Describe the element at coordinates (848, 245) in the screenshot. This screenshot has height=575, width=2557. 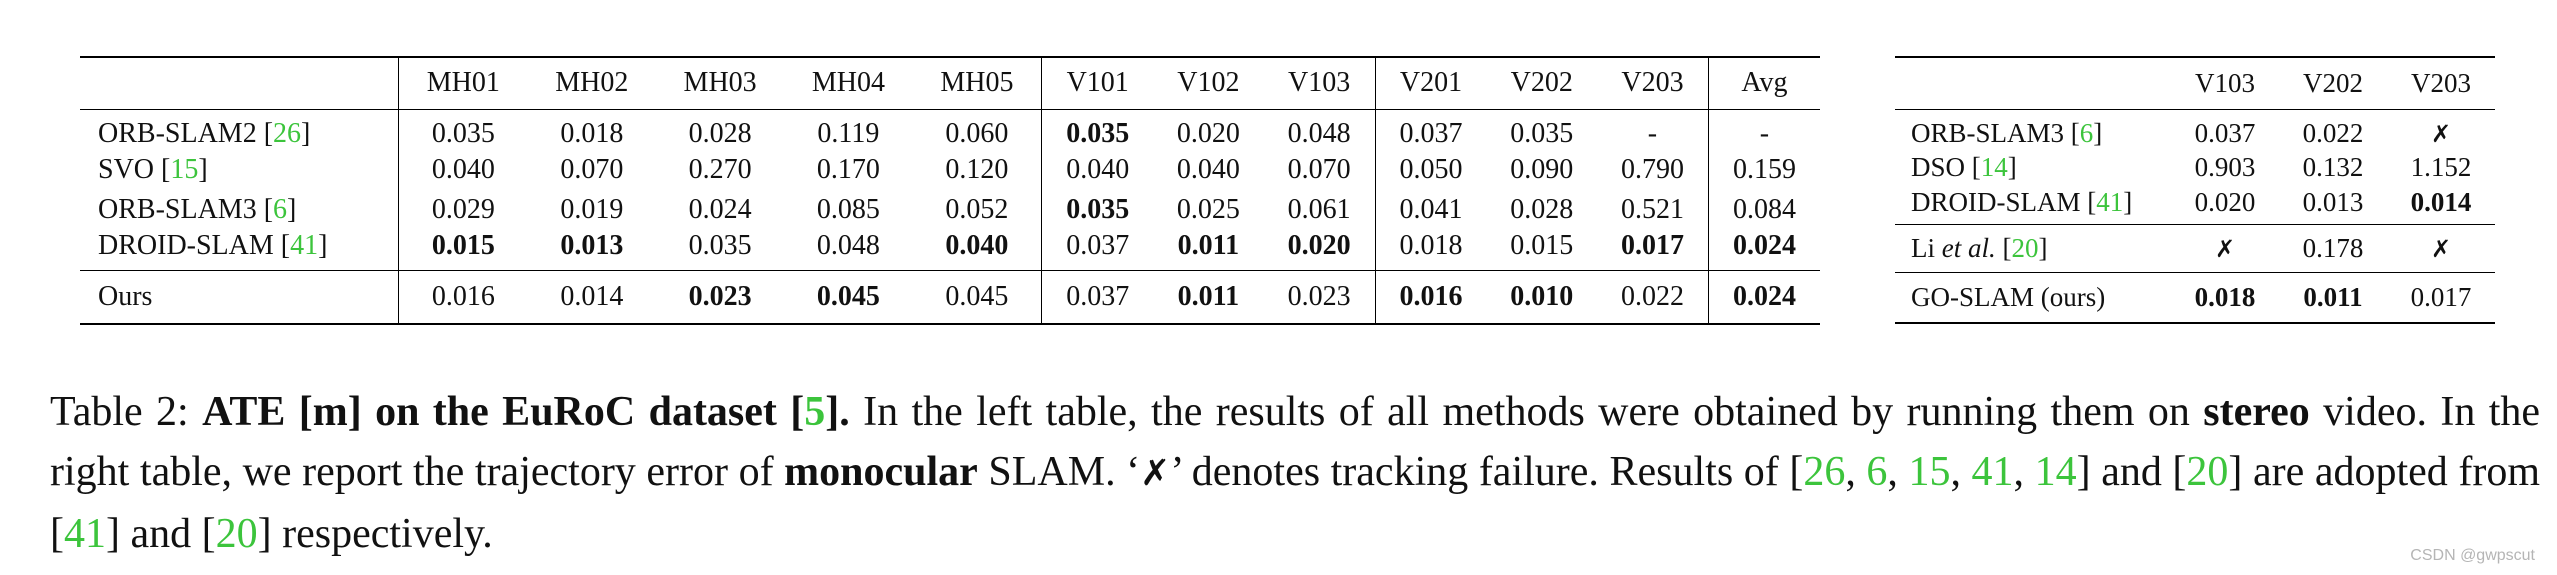
I see `table-cell: 0.048` at that location.